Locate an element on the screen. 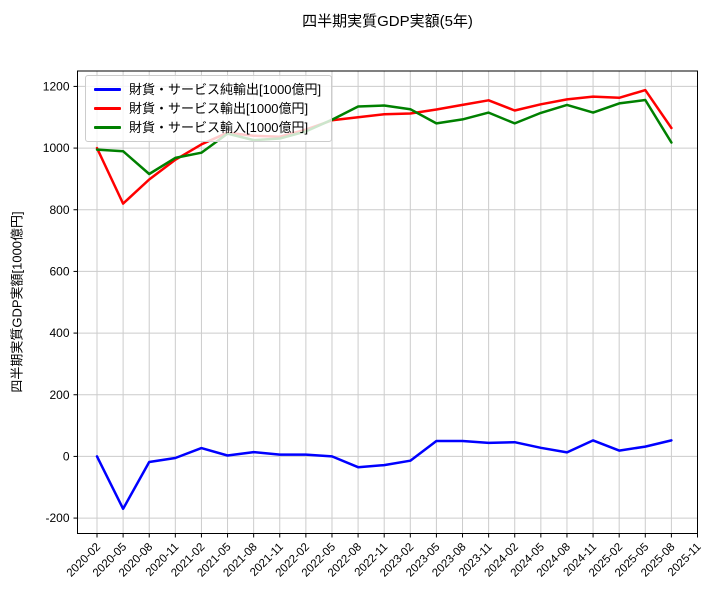 The height and width of the screenshot is (602, 720). y-tick-label: 200 is located at coordinates (59, 395).